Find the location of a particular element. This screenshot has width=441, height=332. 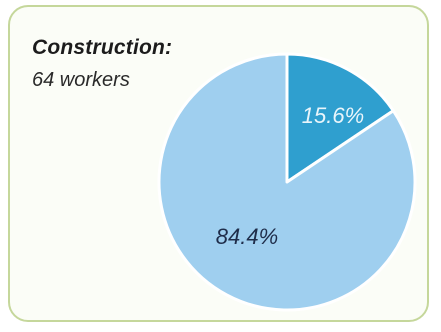

pie-labels: 15.6% 84.4% is located at coordinates (290, 176).